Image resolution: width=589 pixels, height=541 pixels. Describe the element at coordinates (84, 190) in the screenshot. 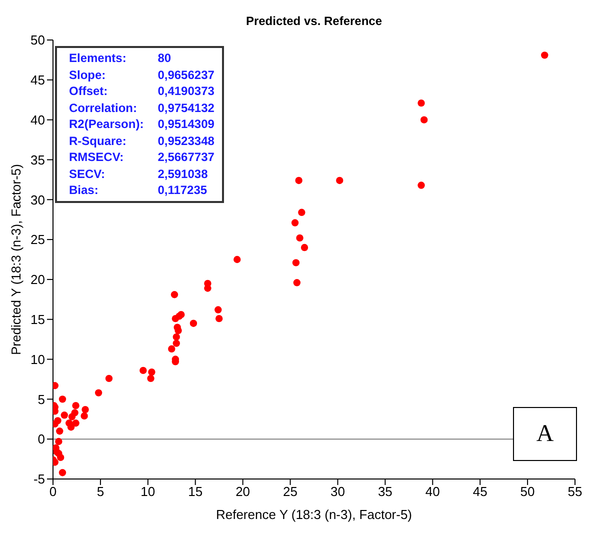

I see `annotation: Bias:` at that location.